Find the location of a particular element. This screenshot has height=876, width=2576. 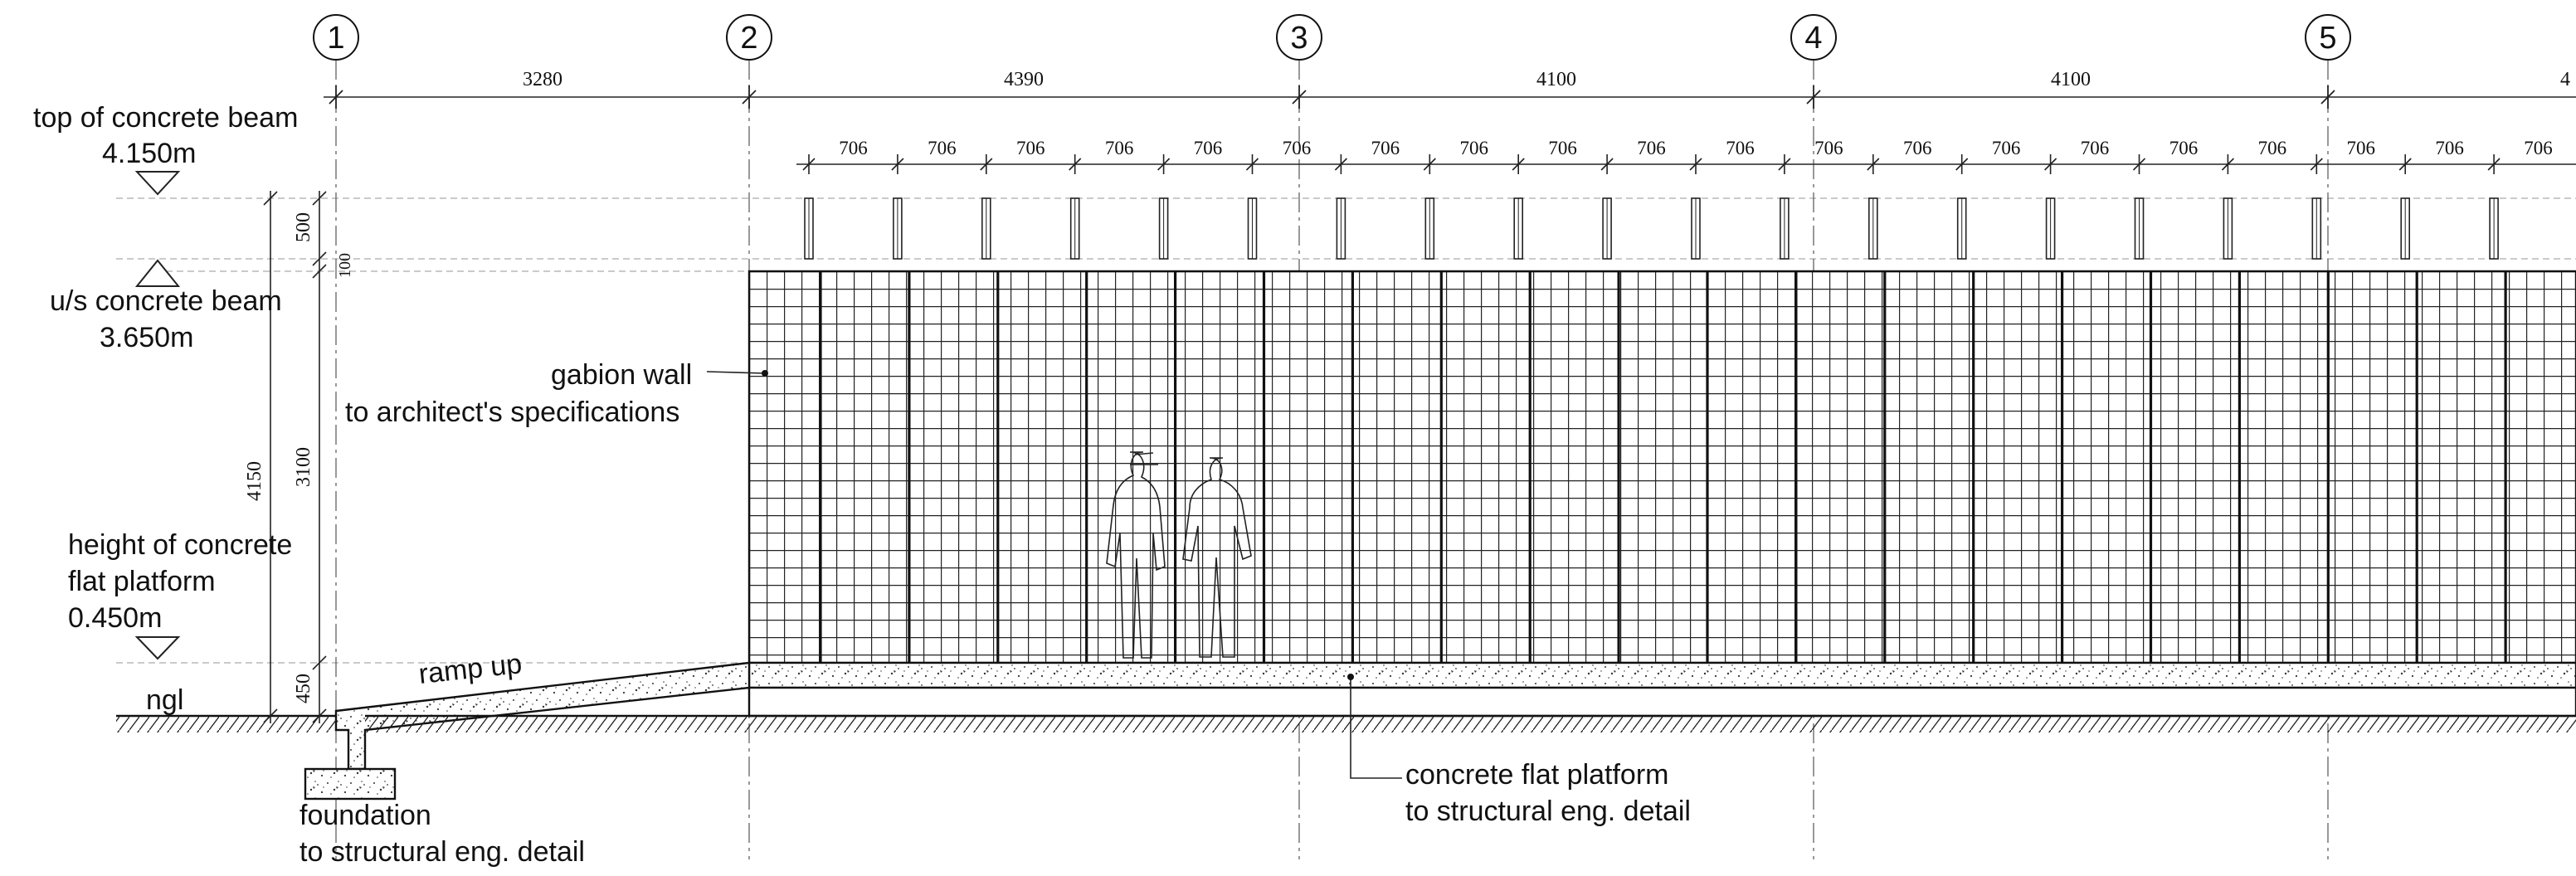

level-triangles is located at coordinates (157, 415).